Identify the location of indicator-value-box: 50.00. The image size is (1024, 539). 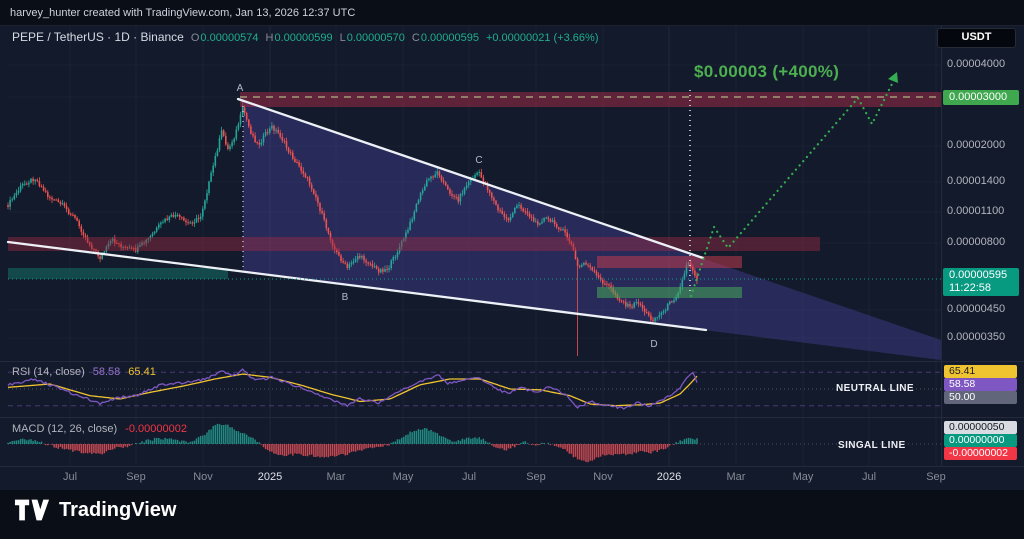
(980, 397).